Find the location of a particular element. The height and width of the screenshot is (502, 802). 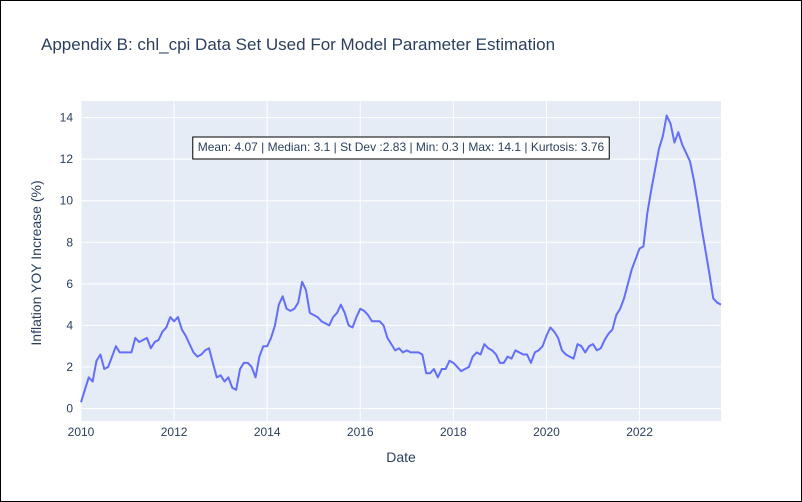

y-tick-label: 14 is located at coordinates (67, 118).